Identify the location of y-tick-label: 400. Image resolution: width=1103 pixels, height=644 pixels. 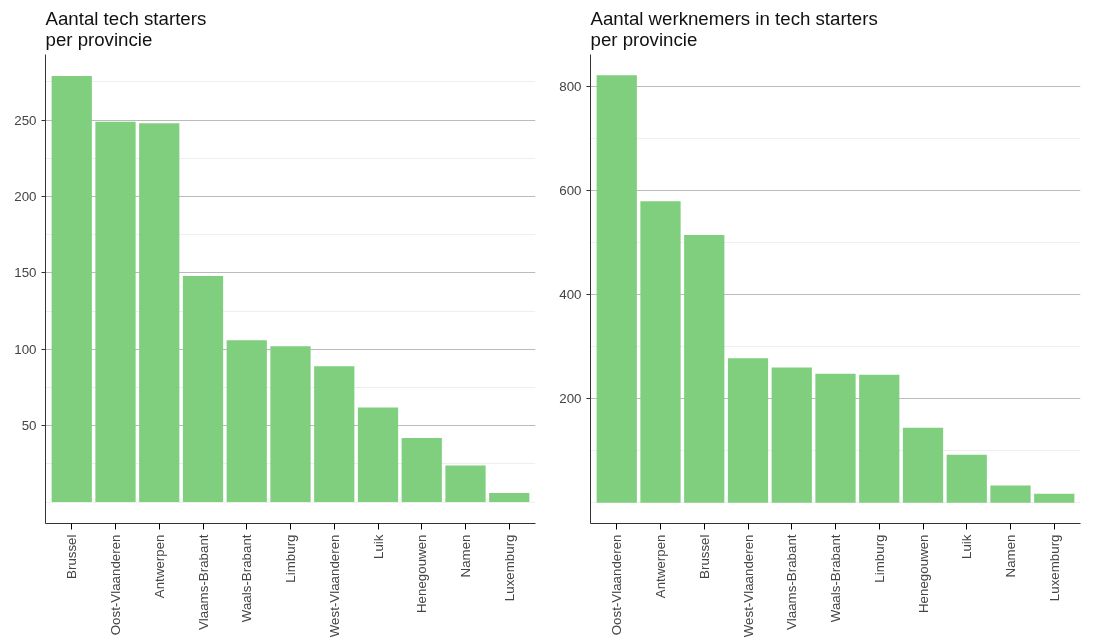
(570, 295).